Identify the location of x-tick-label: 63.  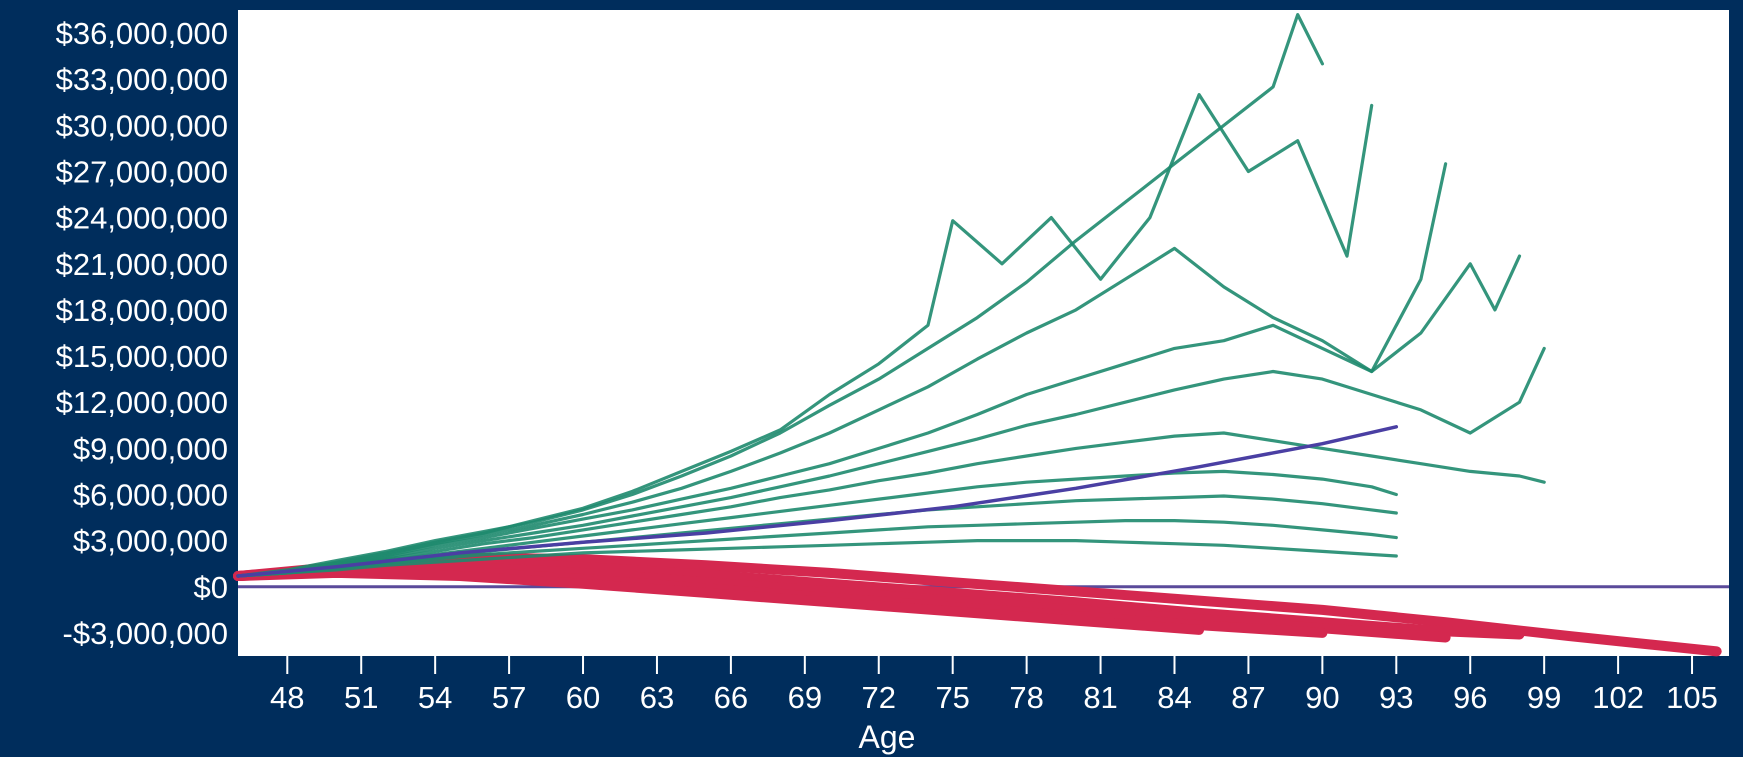
(657, 697).